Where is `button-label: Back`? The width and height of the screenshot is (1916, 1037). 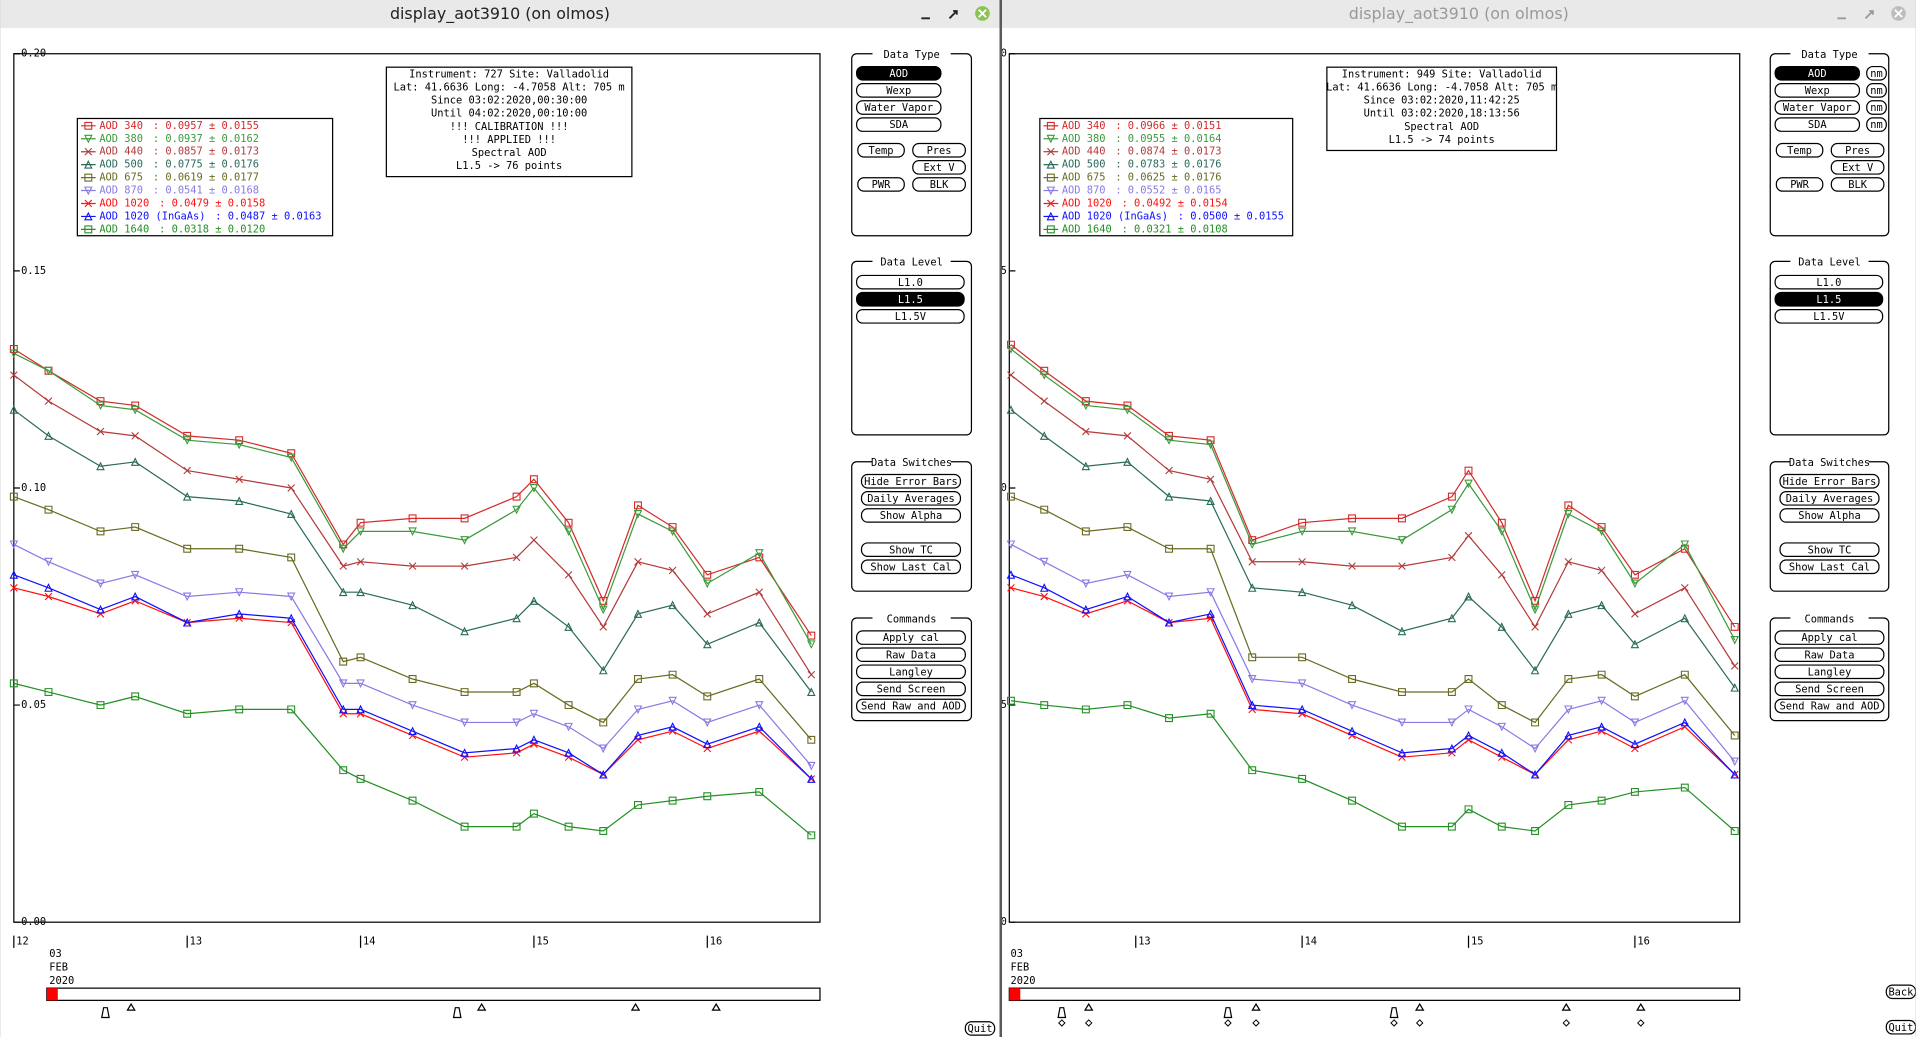
button-label: Back is located at coordinates (1901, 992).